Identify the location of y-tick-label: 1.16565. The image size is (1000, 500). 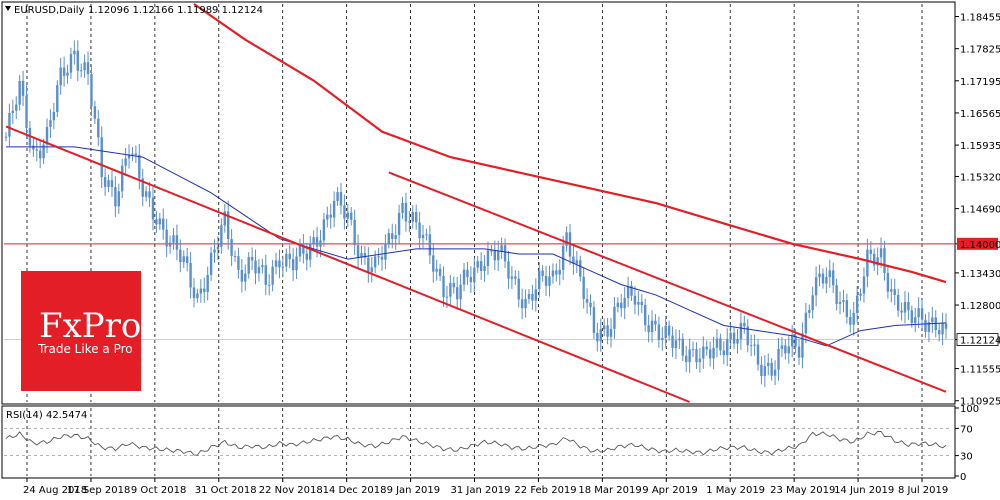
(980, 114).